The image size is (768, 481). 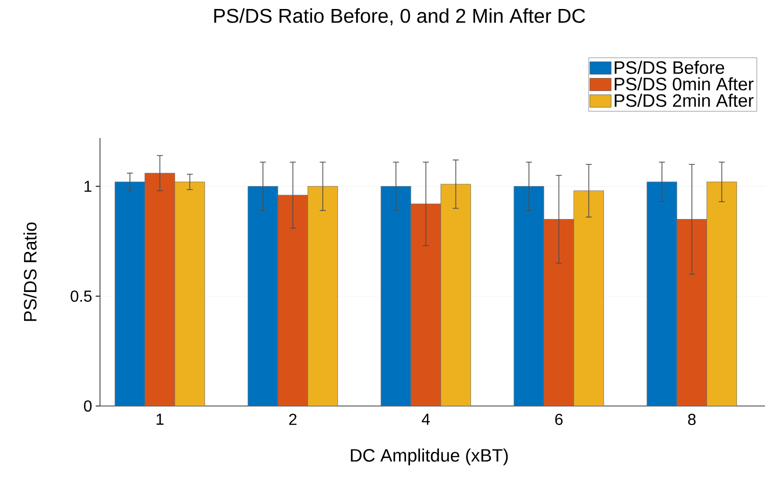 What do you see at coordinates (684, 83) in the screenshot?
I see `legend-label: PS/DS 0min After` at bounding box center [684, 83].